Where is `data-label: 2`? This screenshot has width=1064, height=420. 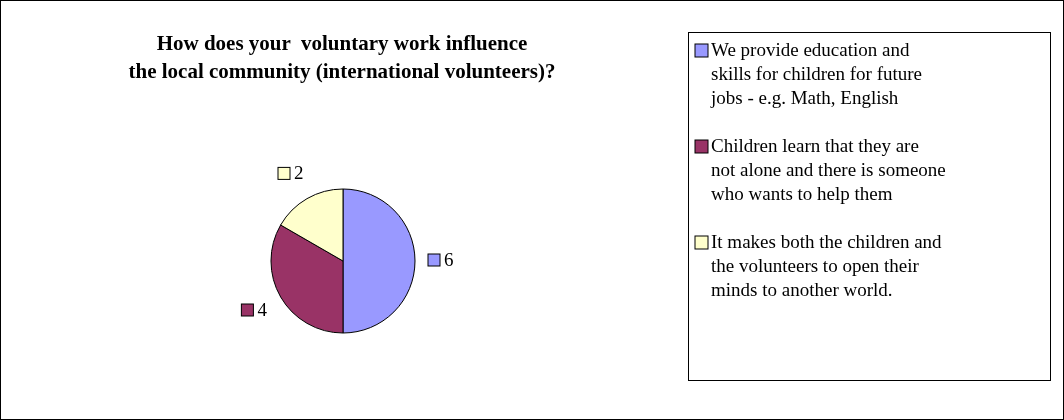
data-label: 2 is located at coordinates (299, 173).